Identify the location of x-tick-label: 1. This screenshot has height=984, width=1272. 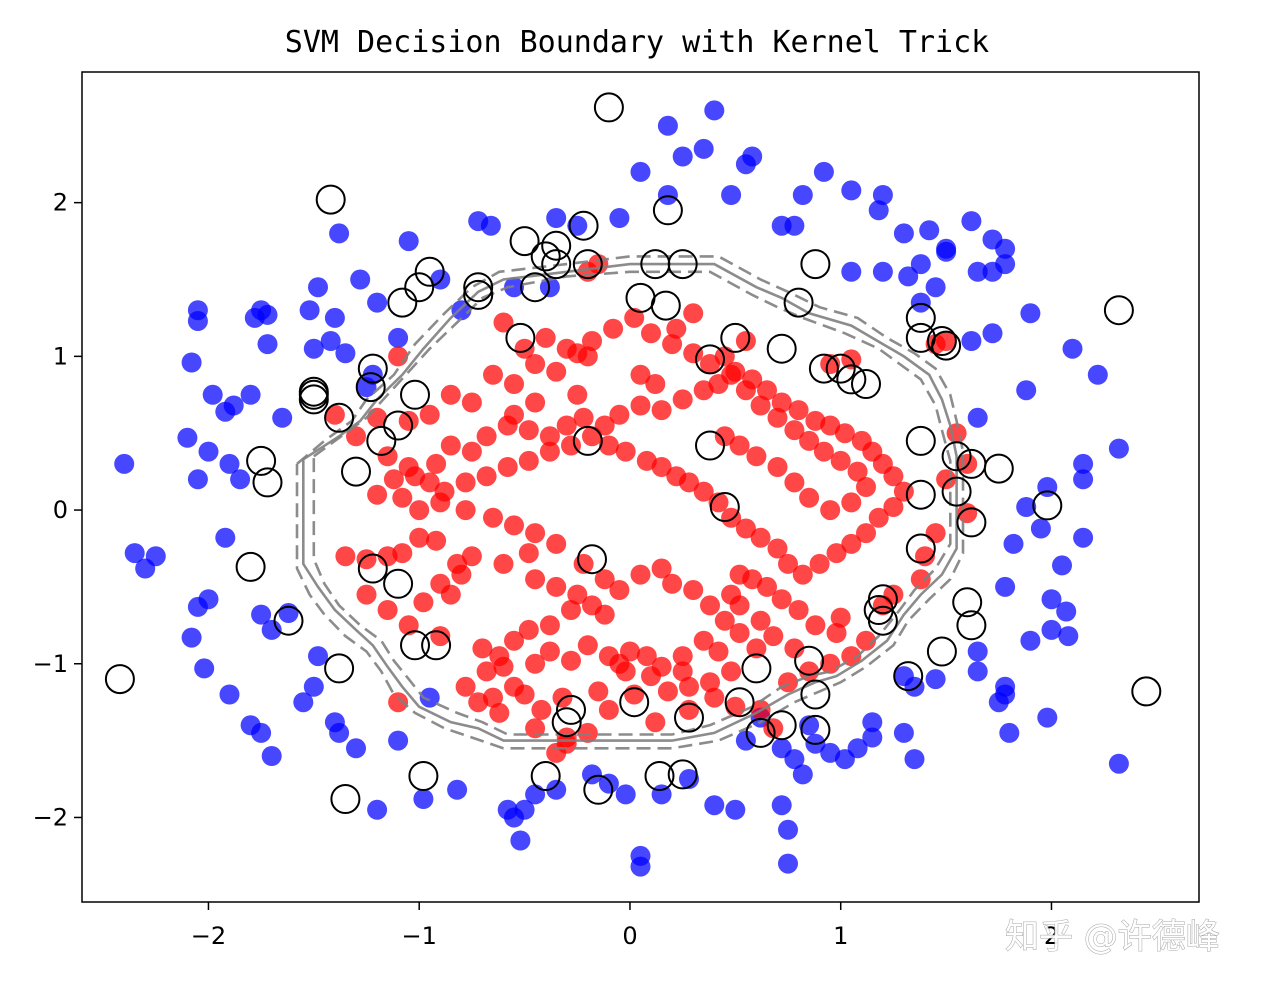
(840, 936).